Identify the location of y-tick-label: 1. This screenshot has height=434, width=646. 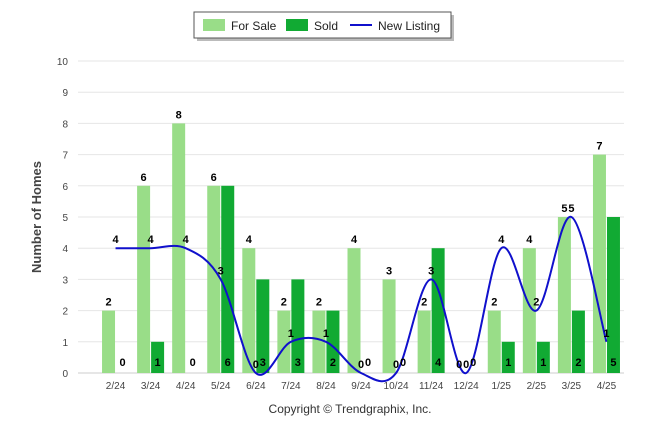
(65, 343).